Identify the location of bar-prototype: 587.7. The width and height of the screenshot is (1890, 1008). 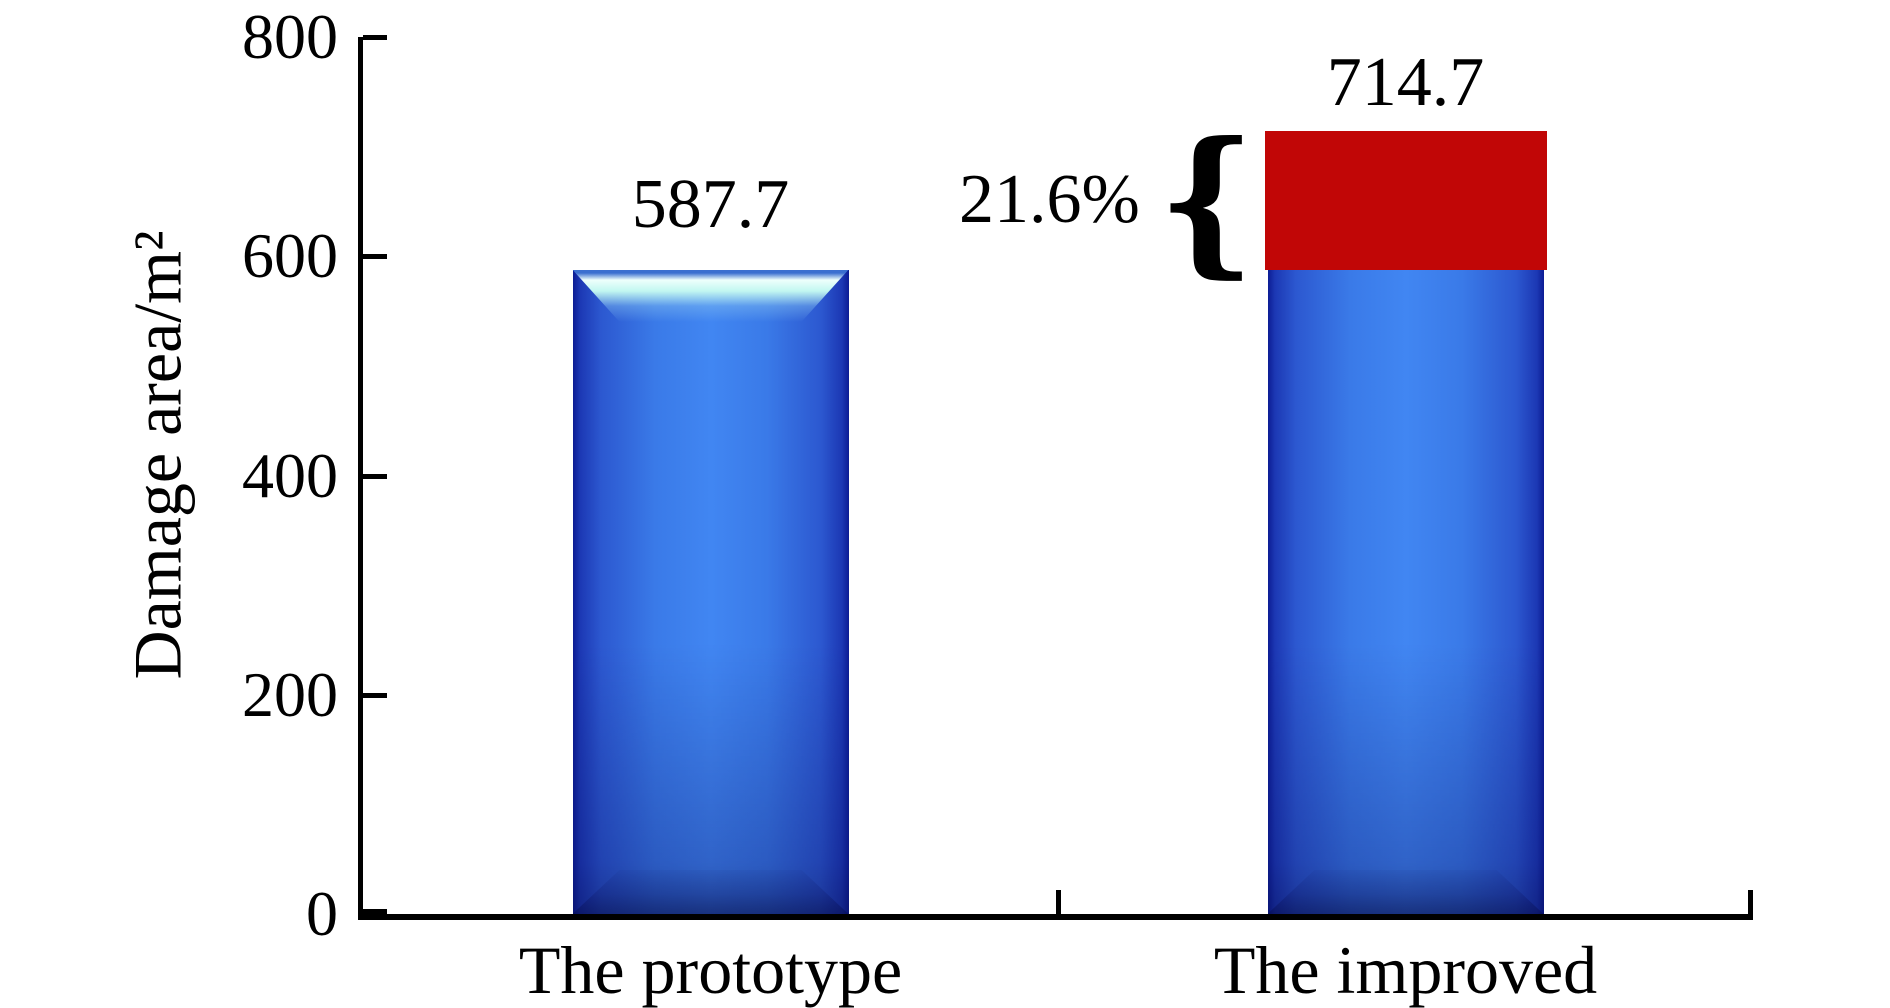
(710, 539).